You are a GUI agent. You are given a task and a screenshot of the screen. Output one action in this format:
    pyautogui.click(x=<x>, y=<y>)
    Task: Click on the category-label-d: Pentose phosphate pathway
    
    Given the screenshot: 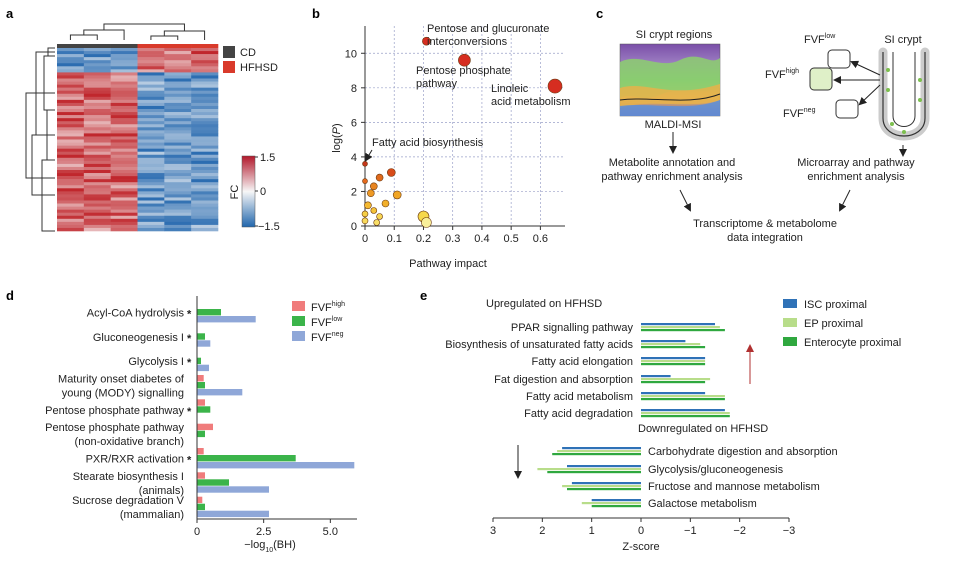 What is the action you would take?
    pyautogui.click(x=114, y=411)
    